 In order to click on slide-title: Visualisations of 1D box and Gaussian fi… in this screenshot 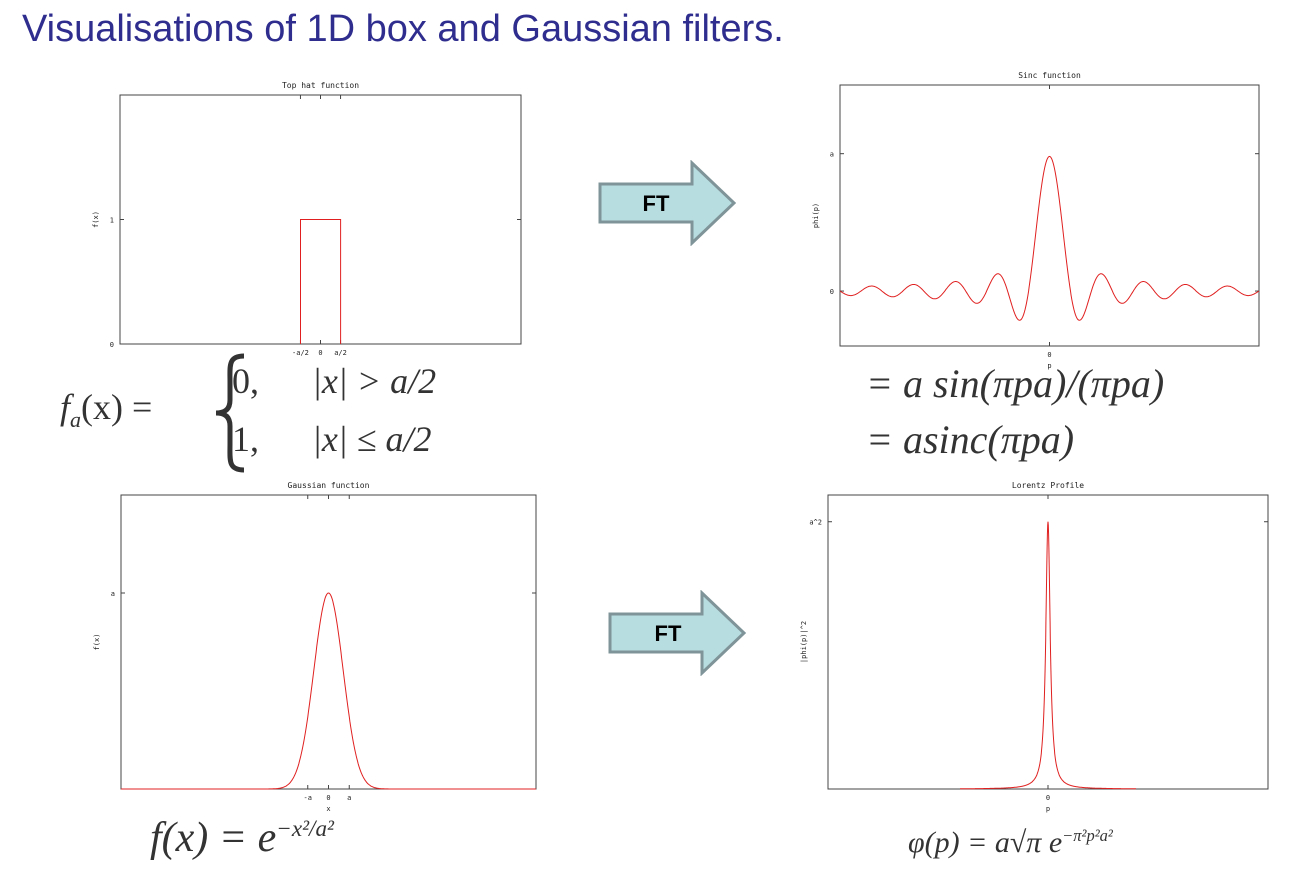, I will do `click(403, 29)`.